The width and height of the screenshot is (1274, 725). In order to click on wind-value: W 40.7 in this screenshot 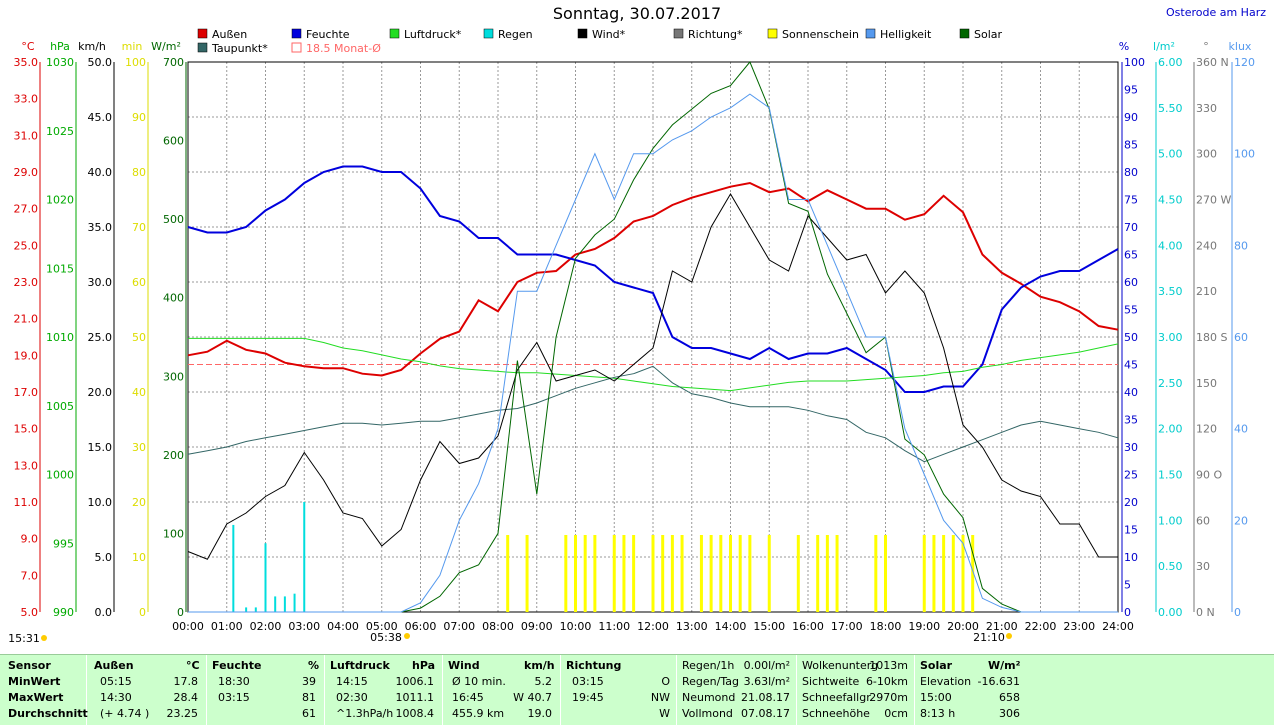, I will do `click(532, 697)`.